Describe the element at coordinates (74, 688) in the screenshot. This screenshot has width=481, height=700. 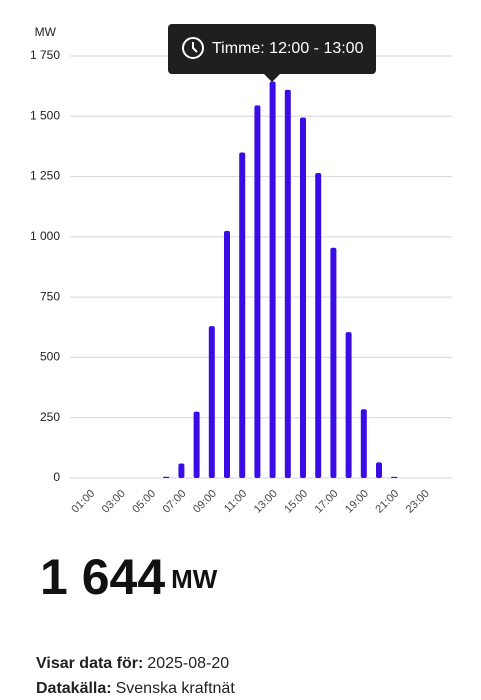
I see `source-label: Datakälla:` at that location.